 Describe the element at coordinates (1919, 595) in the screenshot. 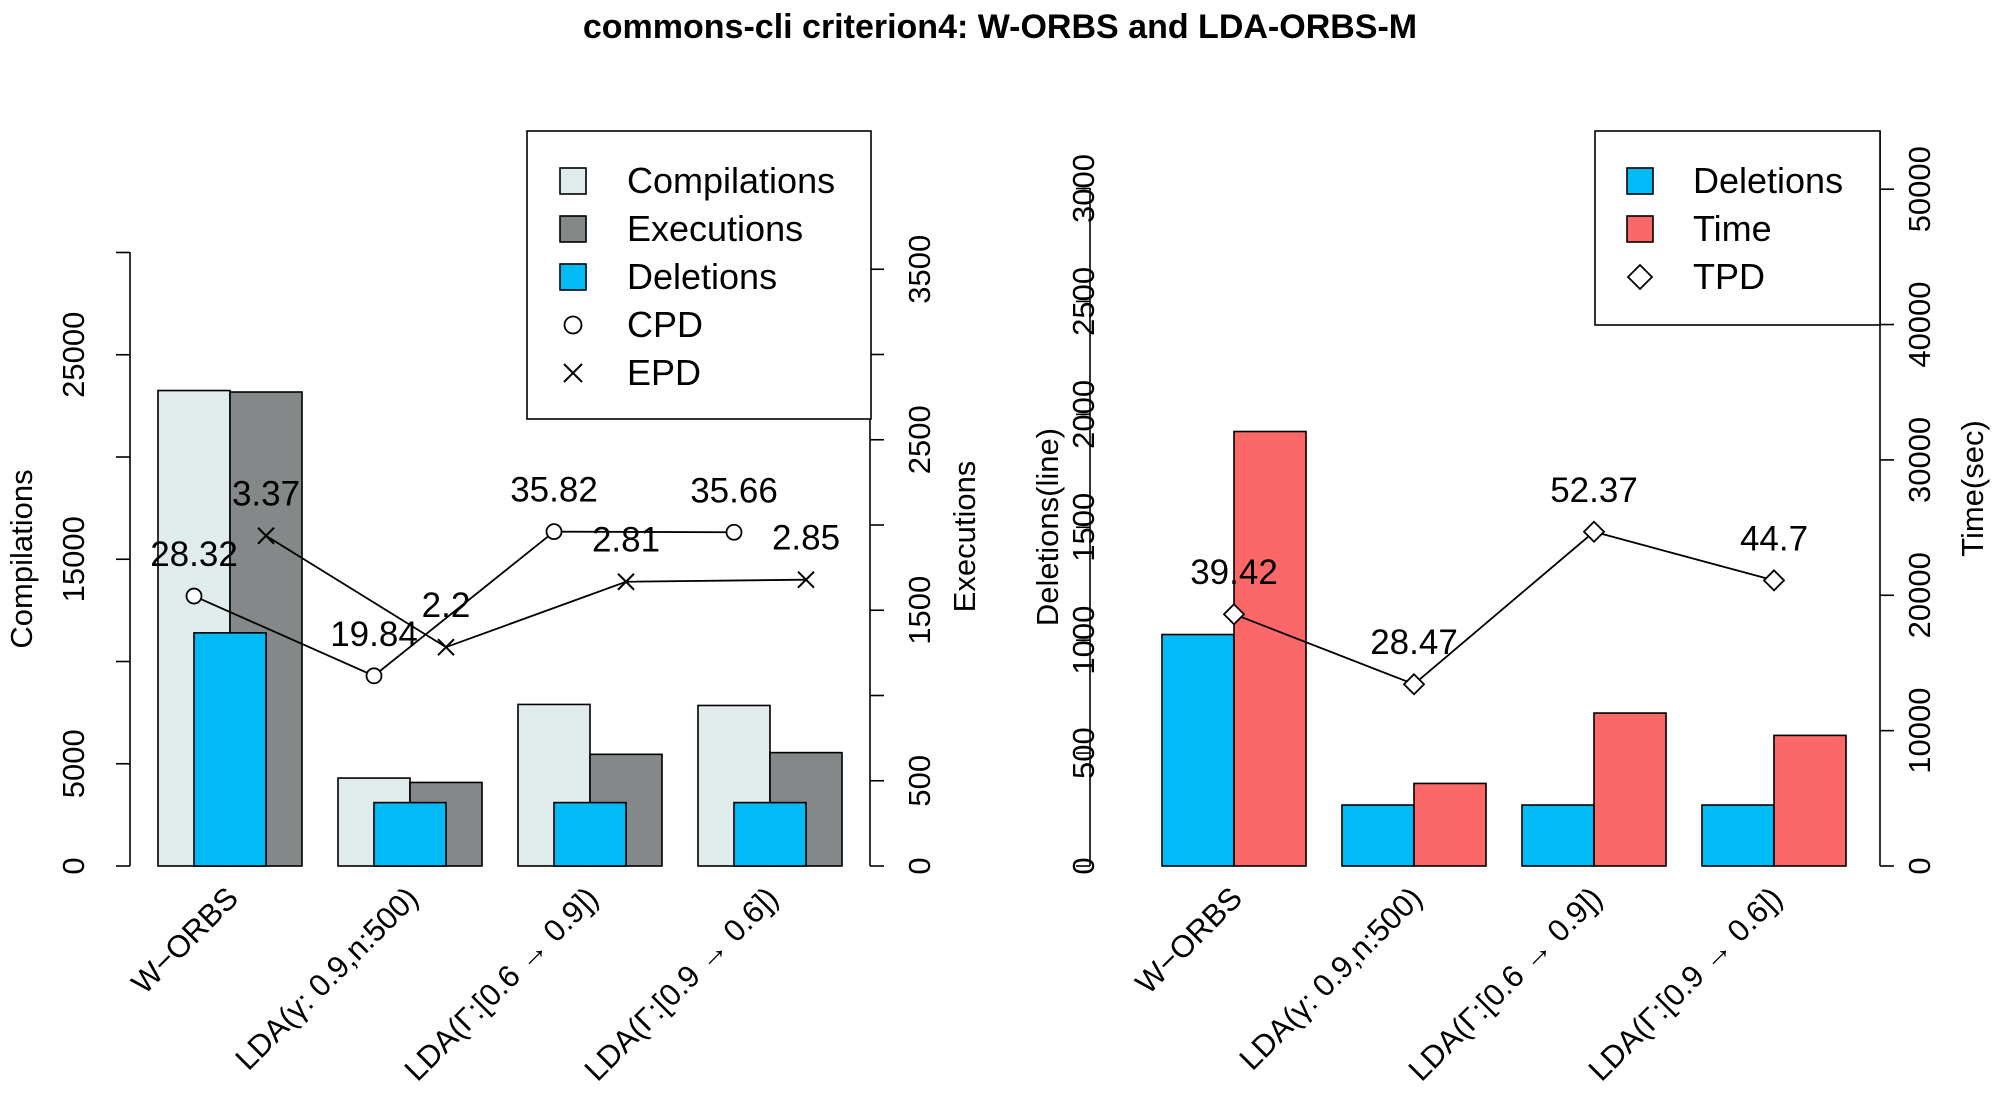

I see `y-tick-label-right: 20000` at that location.